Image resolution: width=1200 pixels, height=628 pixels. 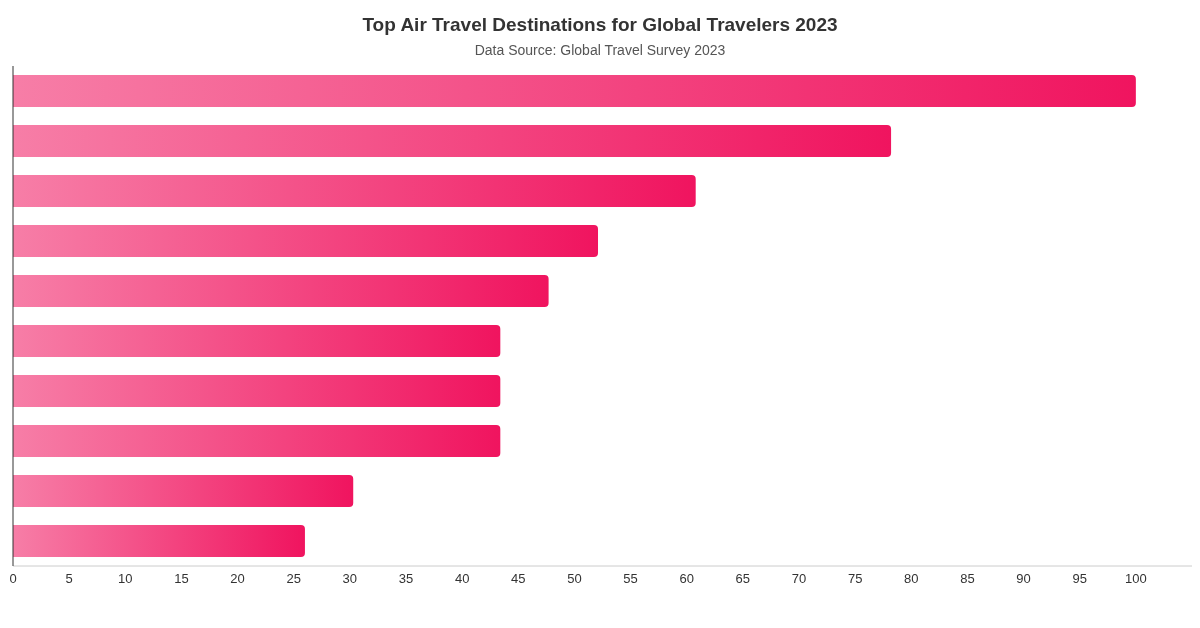 I want to click on x-tick-label: 85, so click(x=967, y=579).